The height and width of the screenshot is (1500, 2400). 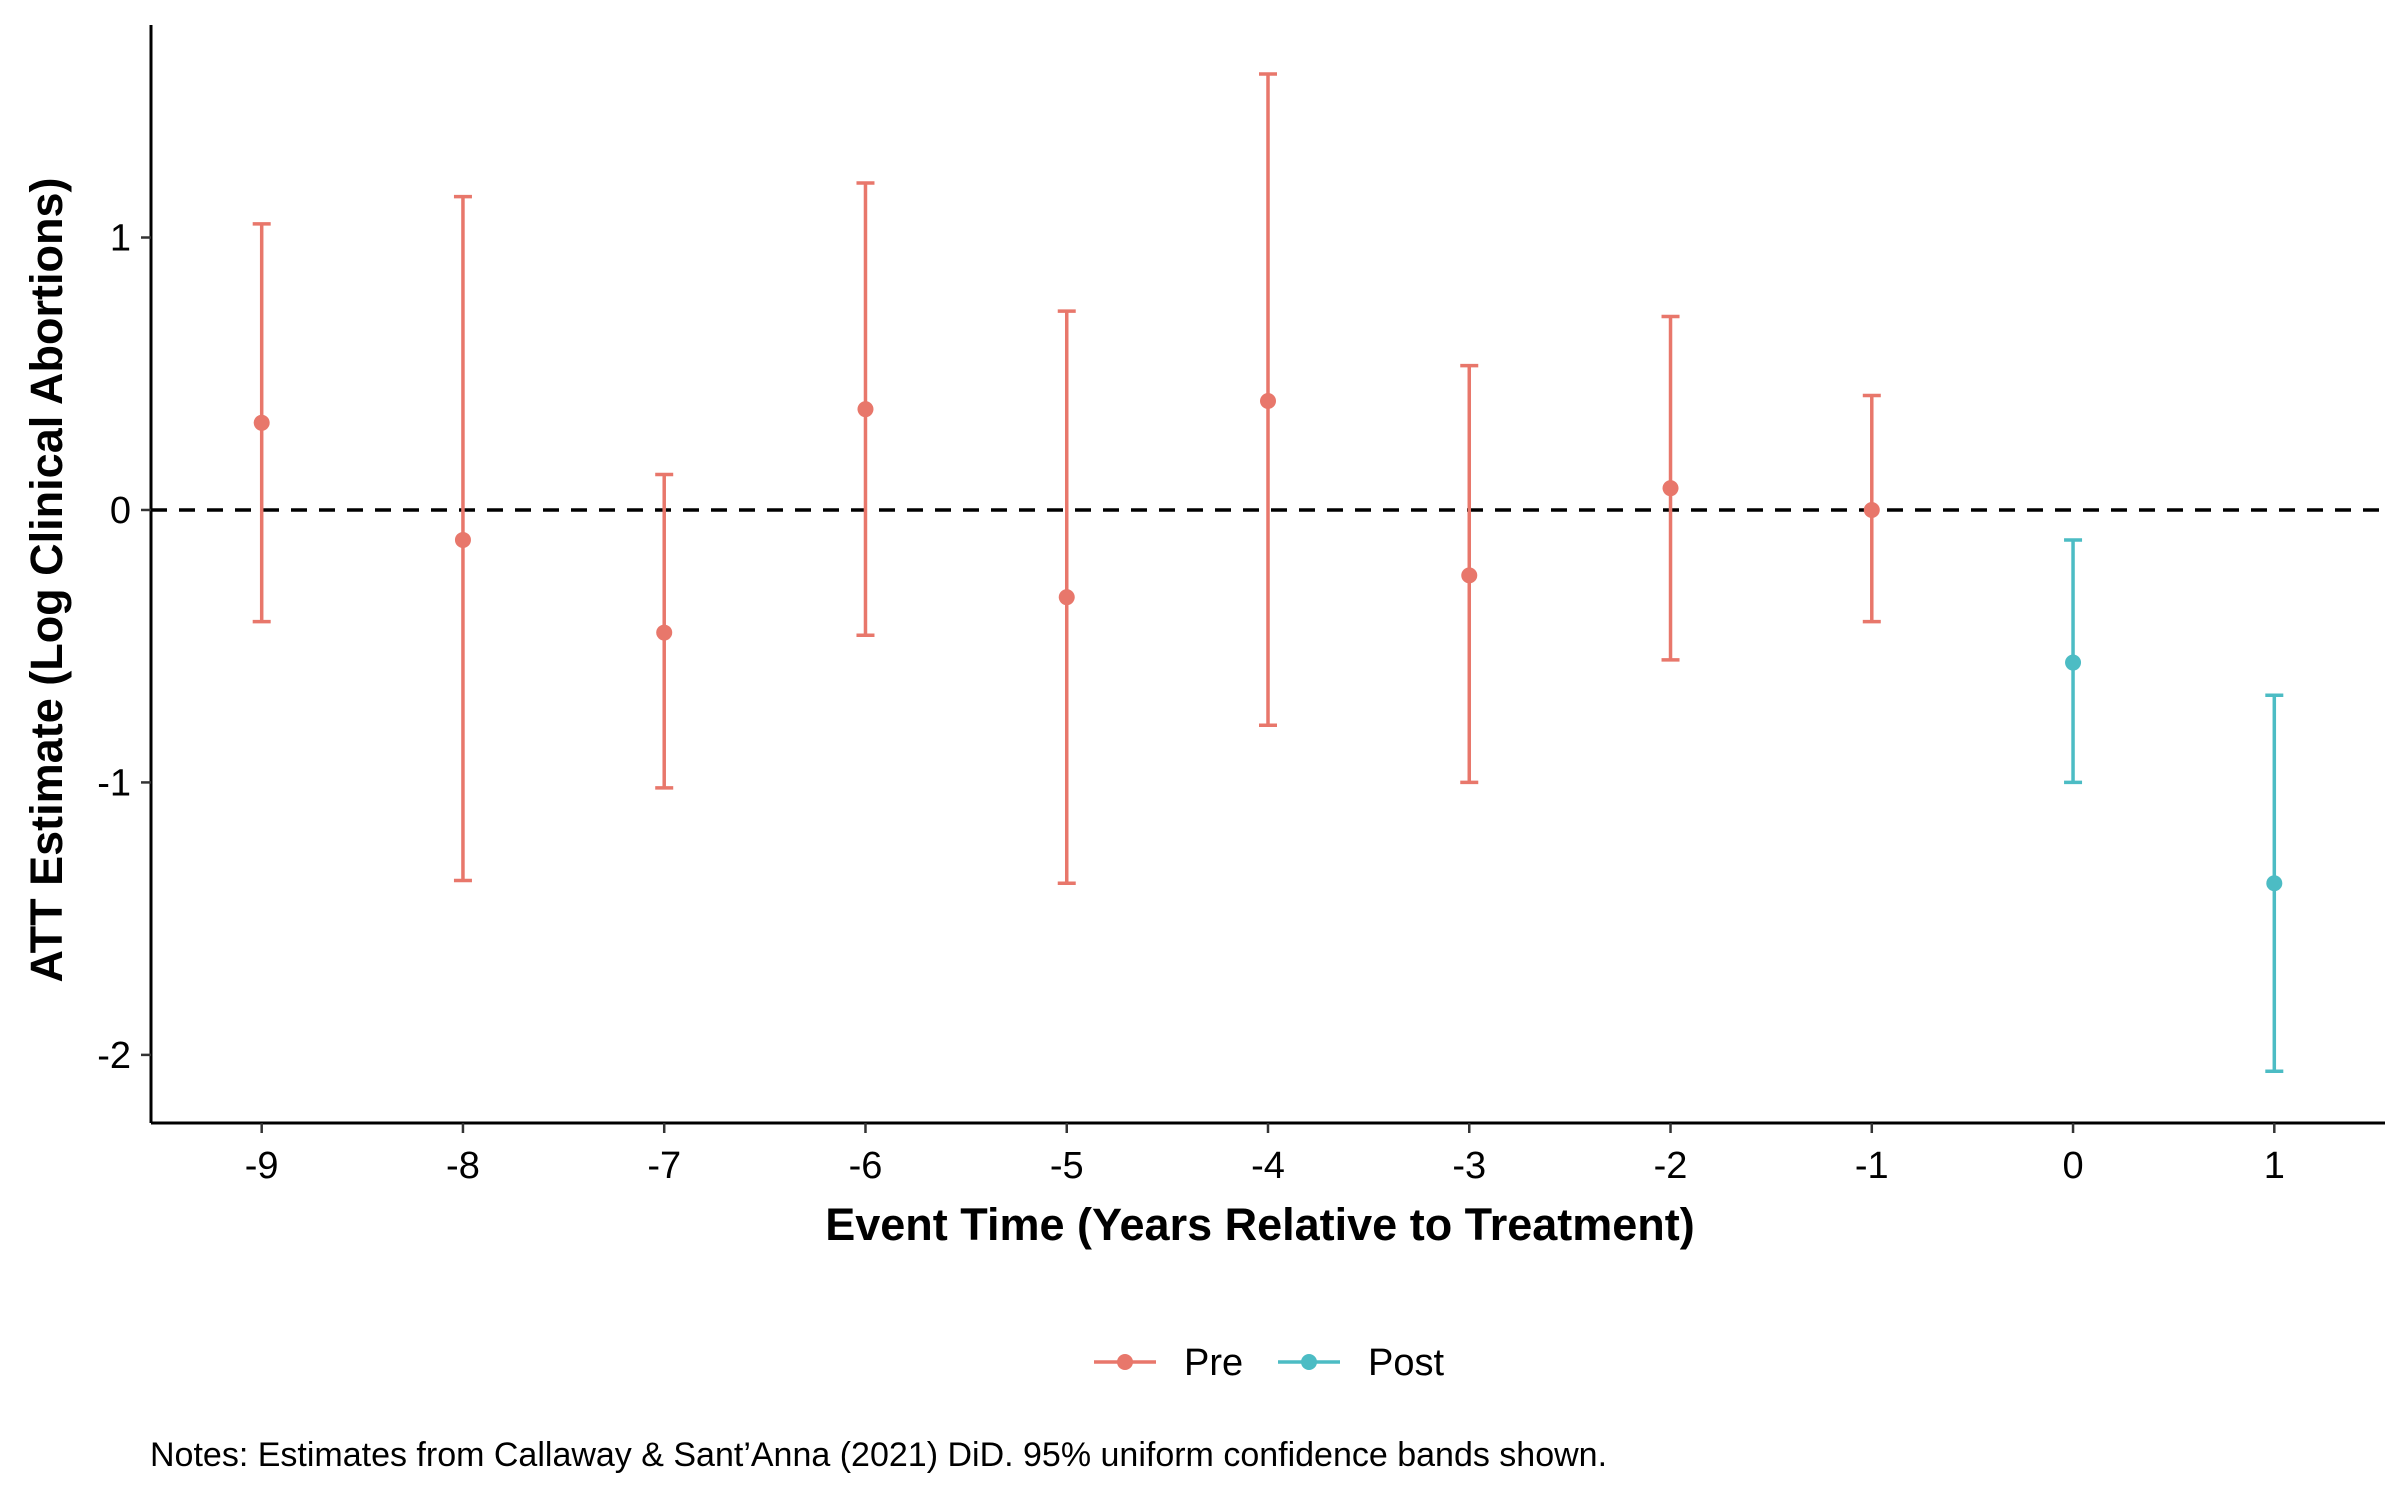 I want to click on y-tick-label: -2, so click(x=114, y=1056).